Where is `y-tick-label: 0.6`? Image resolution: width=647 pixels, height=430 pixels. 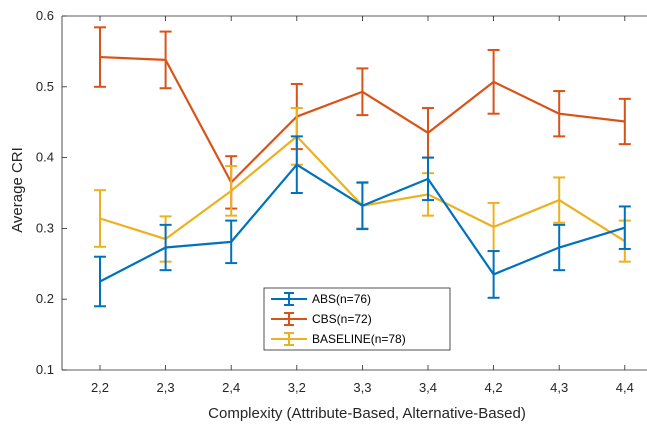 y-tick-label: 0.6 is located at coordinates (45, 15).